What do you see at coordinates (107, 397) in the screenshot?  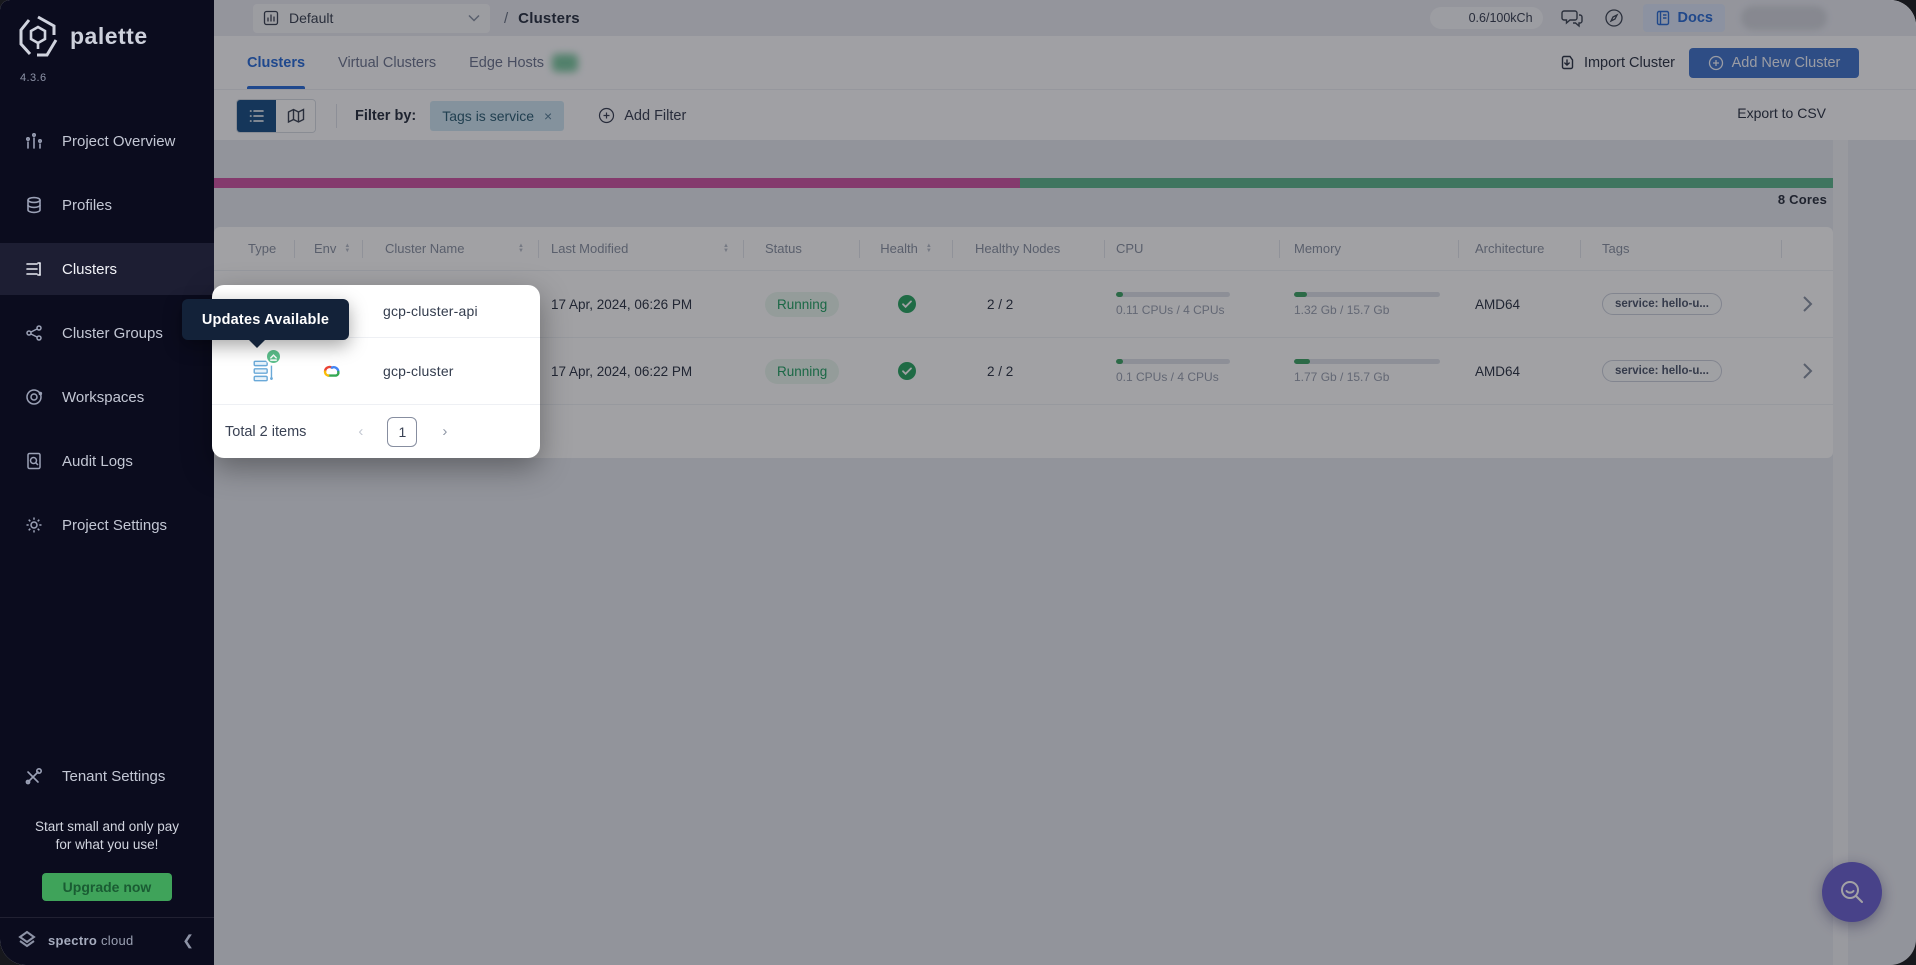 I see `sidebar-item-workspaces: Workspaces` at bounding box center [107, 397].